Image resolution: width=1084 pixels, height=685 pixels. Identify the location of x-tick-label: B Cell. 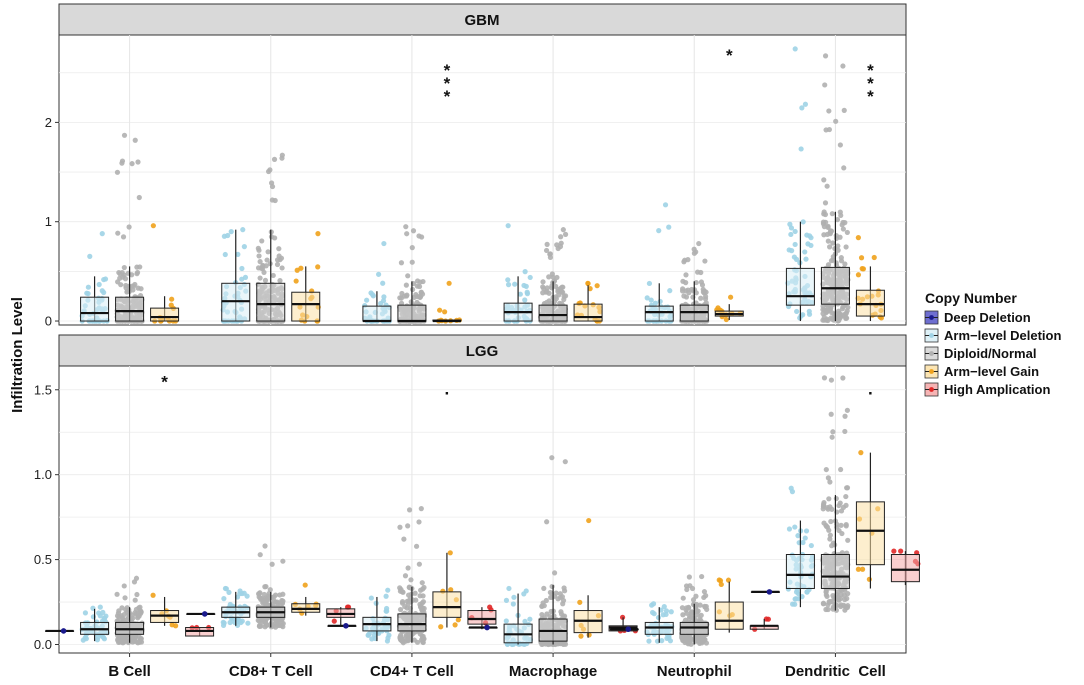
(129, 671).